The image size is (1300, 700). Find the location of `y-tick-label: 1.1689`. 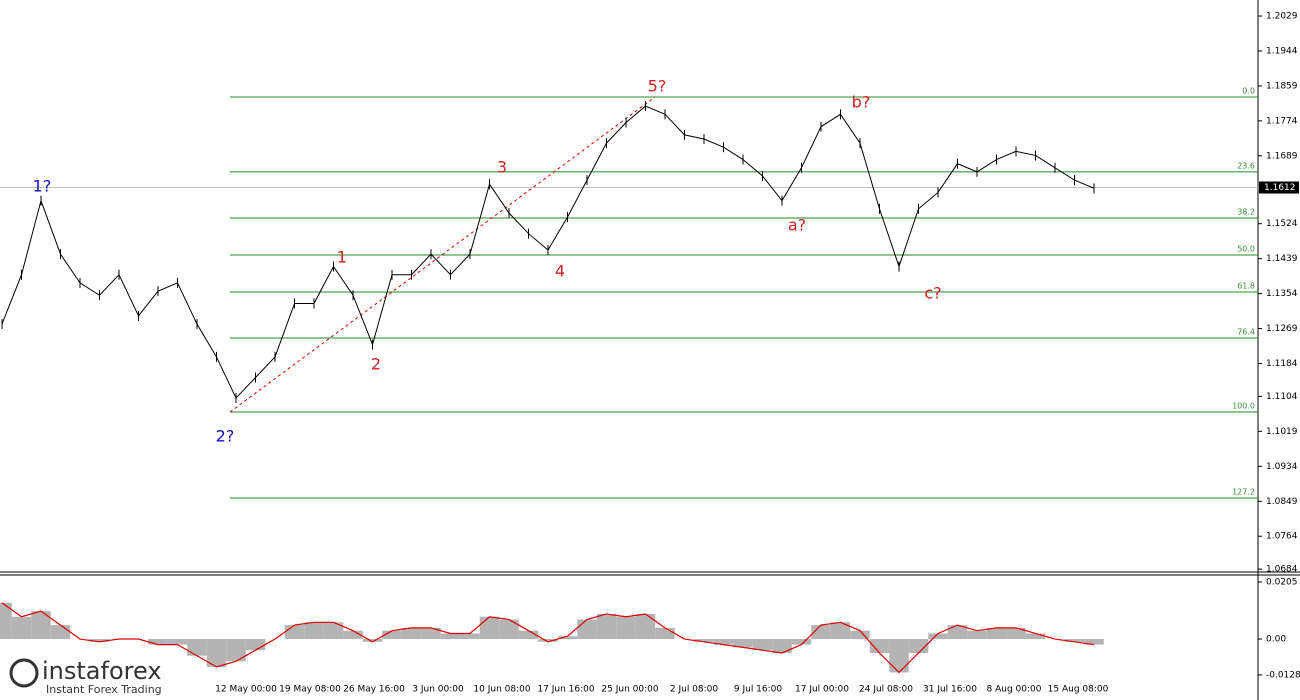

y-tick-label: 1.1689 is located at coordinates (1282, 156).